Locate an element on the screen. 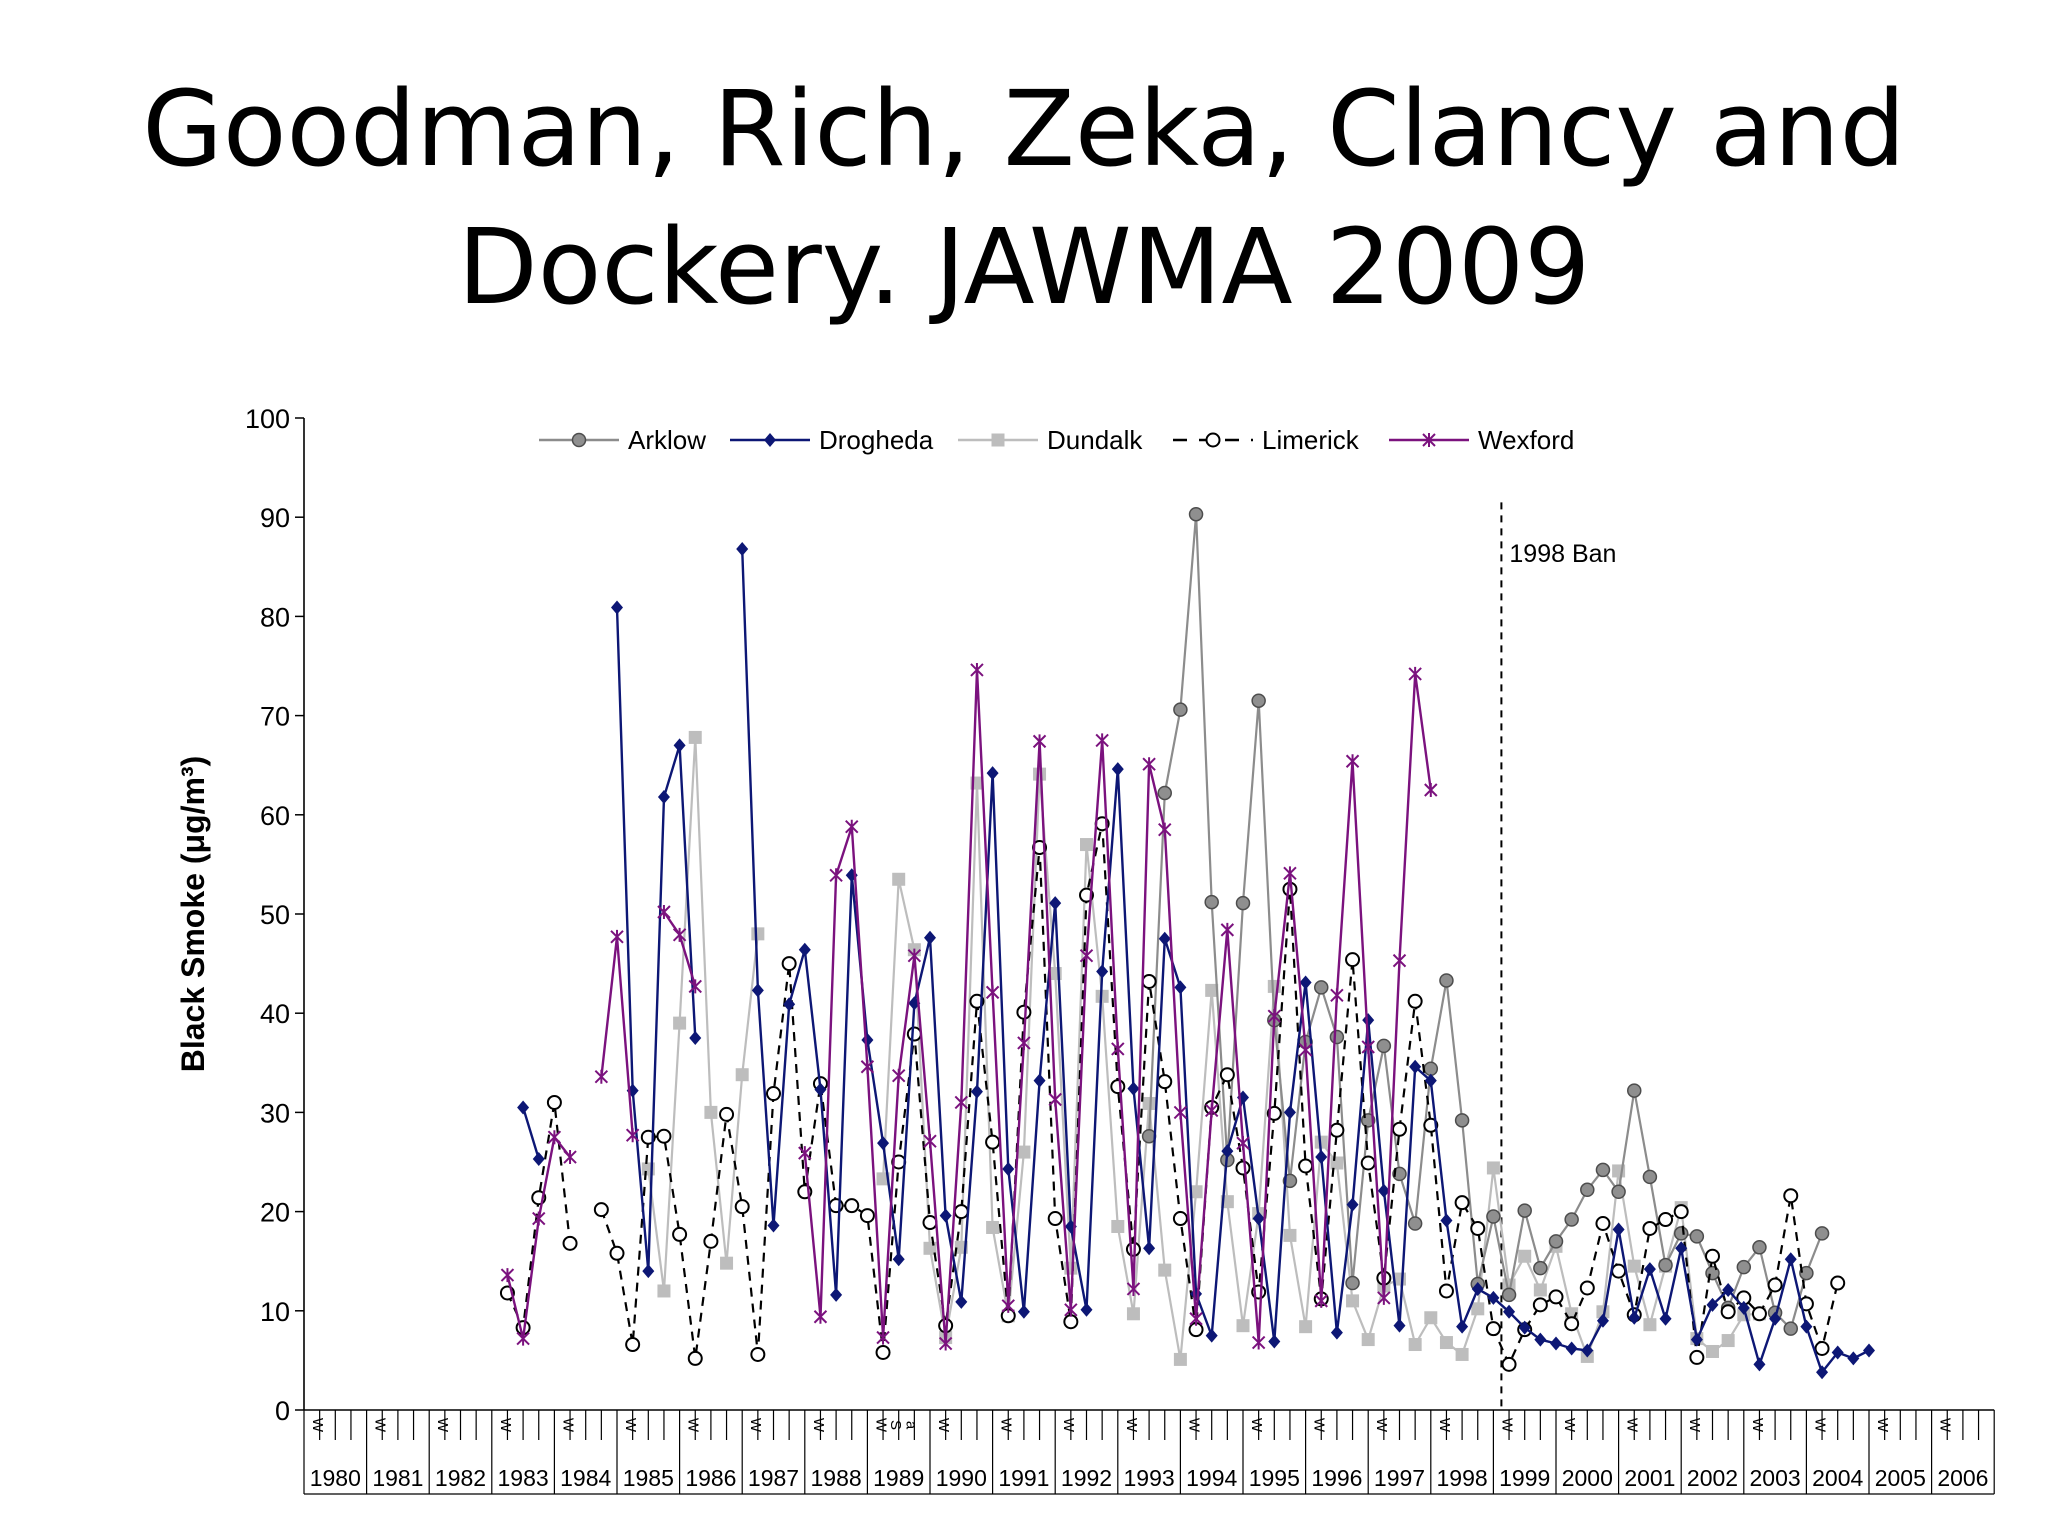 This screenshot has width=2048, height=1536. y-tick-label: 30 is located at coordinates (275, 1113).